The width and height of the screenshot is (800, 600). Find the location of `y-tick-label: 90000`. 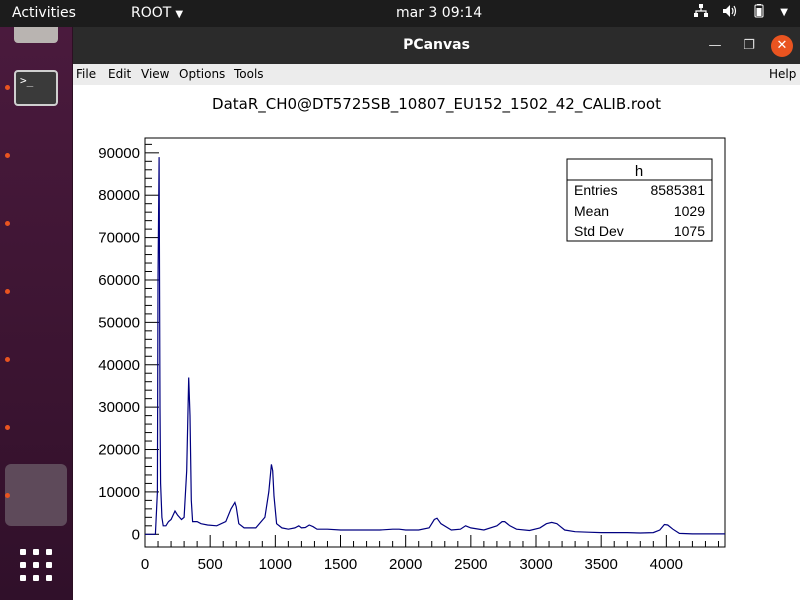

y-tick-label: 90000 is located at coordinates (119, 153).